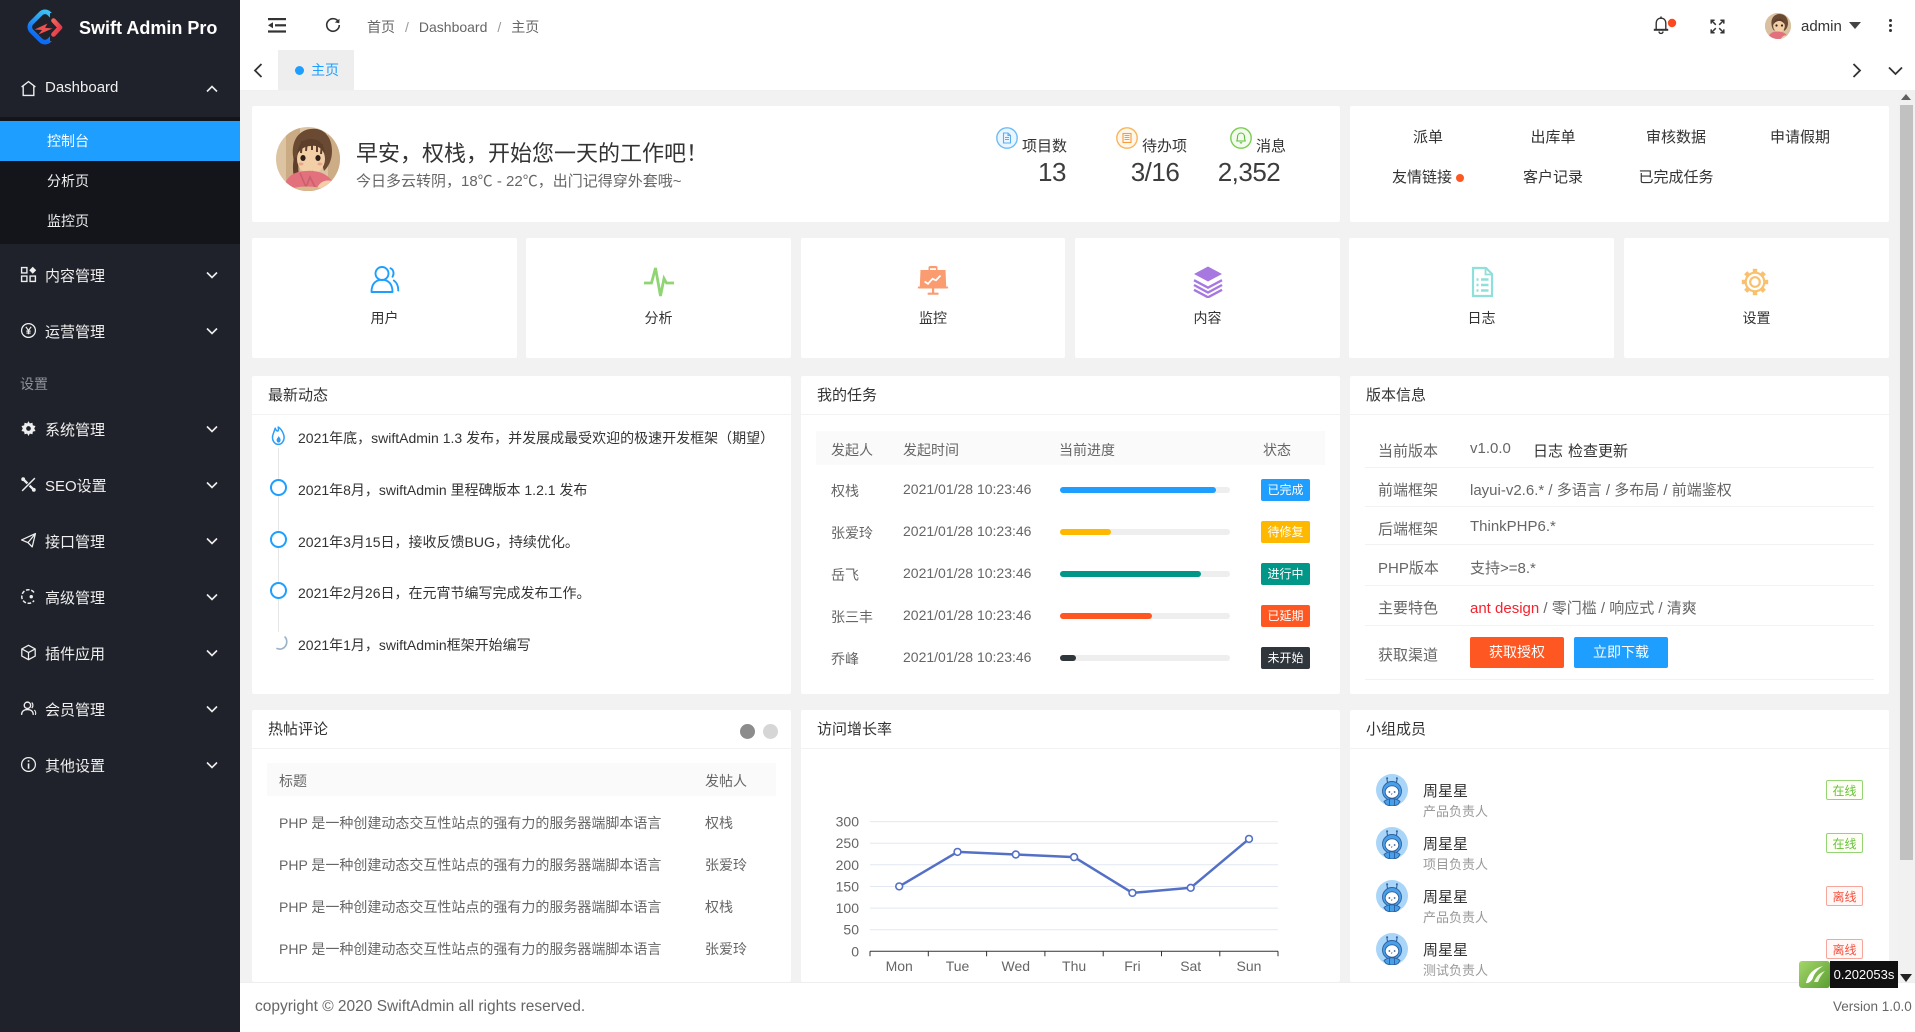 Image resolution: width=1915 pixels, height=1032 pixels. I want to click on svg-text: Mon, so click(899, 966).